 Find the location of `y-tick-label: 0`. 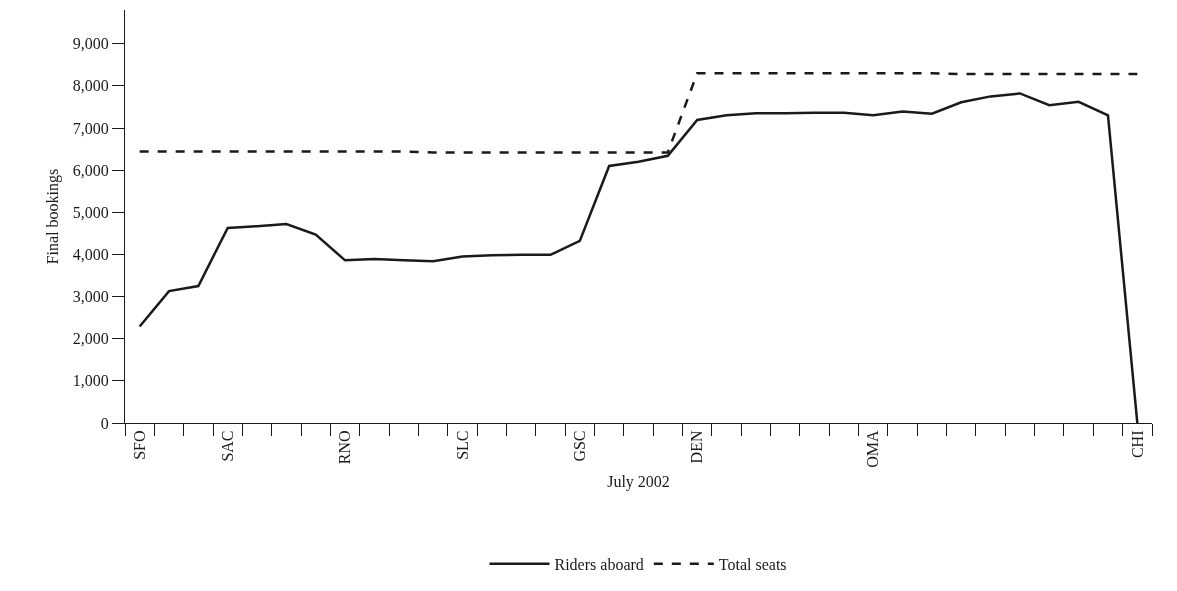

y-tick-label: 0 is located at coordinates (104, 423).